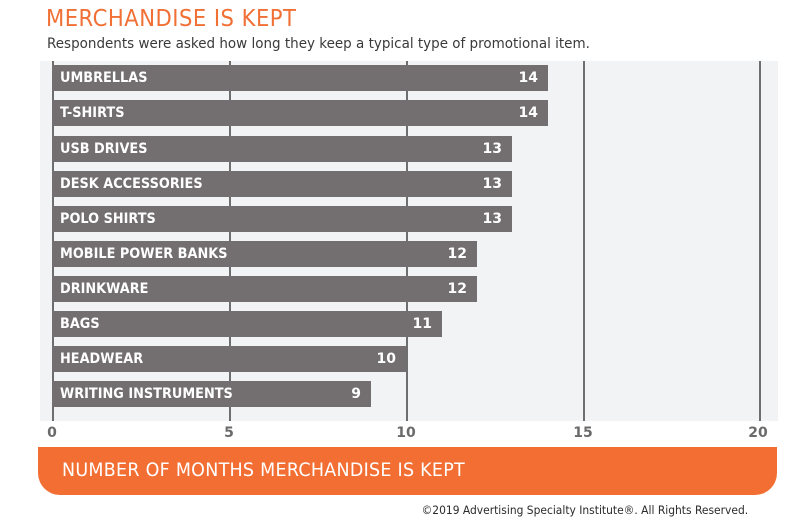  Describe the element at coordinates (386, 359) in the screenshot. I see `bar-value: 10` at that location.